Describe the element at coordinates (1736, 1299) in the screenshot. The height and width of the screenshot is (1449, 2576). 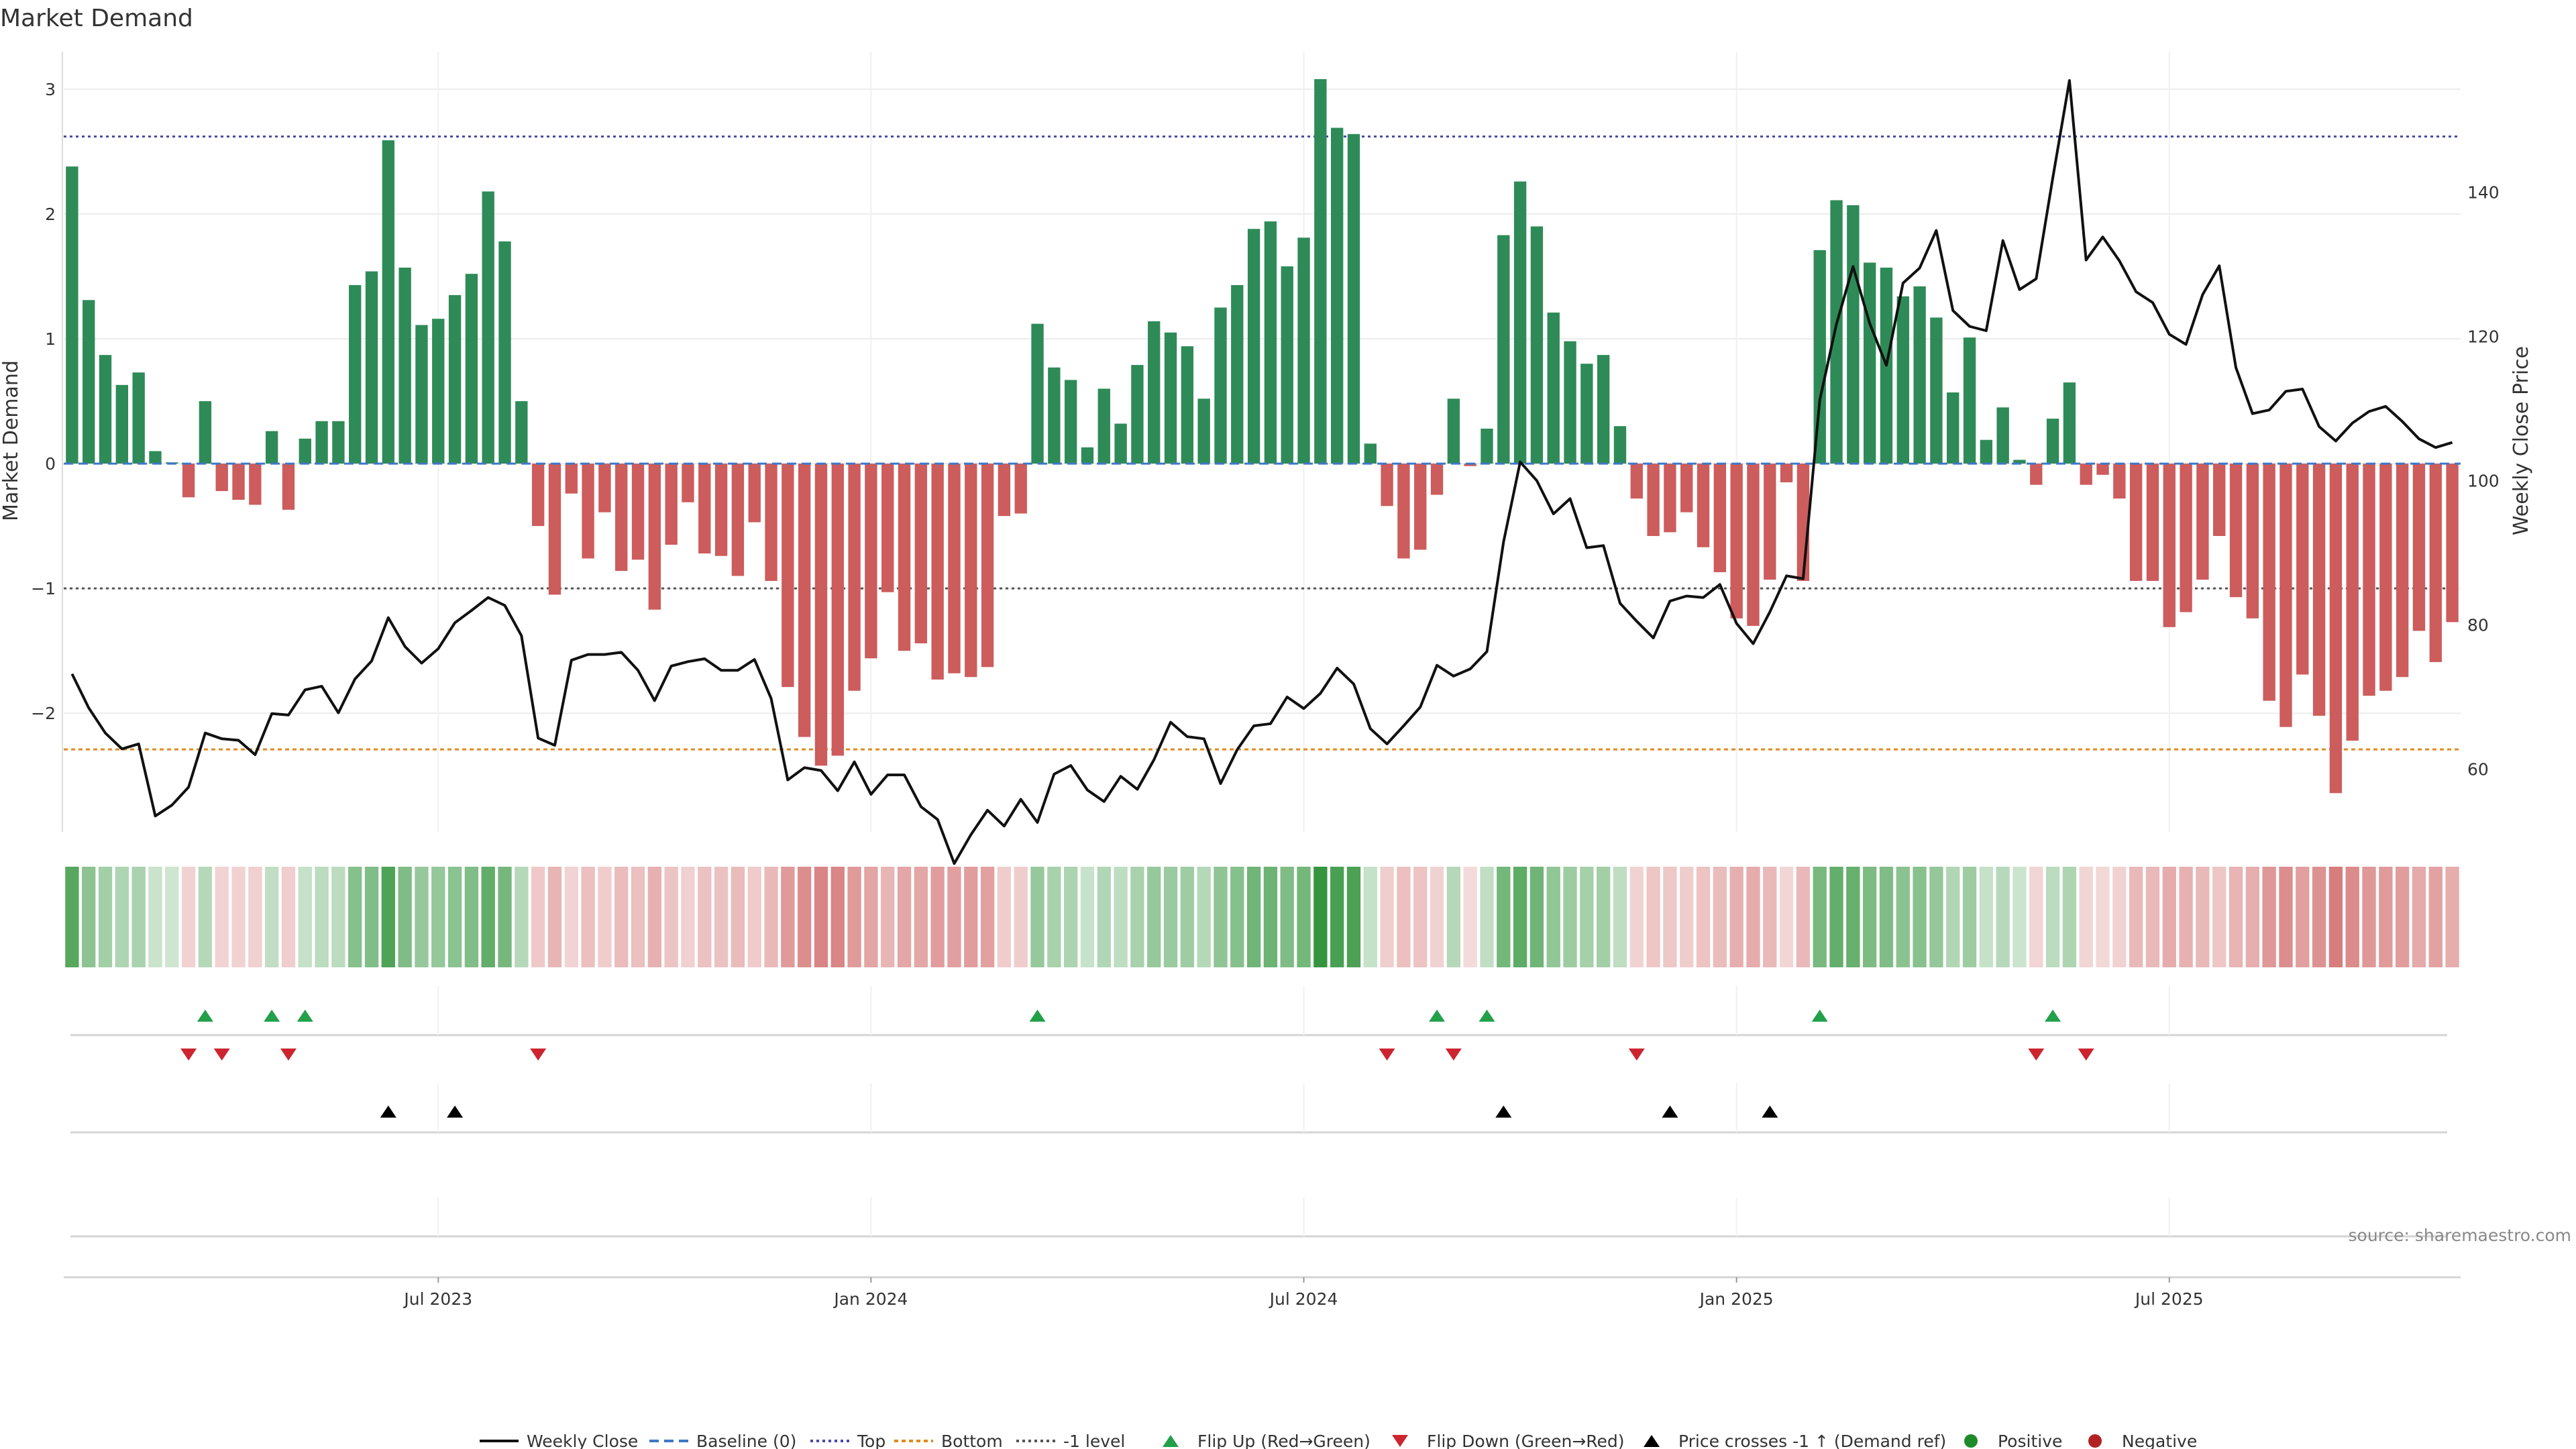
I see `x-tick-label: Jan 2025` at that location.